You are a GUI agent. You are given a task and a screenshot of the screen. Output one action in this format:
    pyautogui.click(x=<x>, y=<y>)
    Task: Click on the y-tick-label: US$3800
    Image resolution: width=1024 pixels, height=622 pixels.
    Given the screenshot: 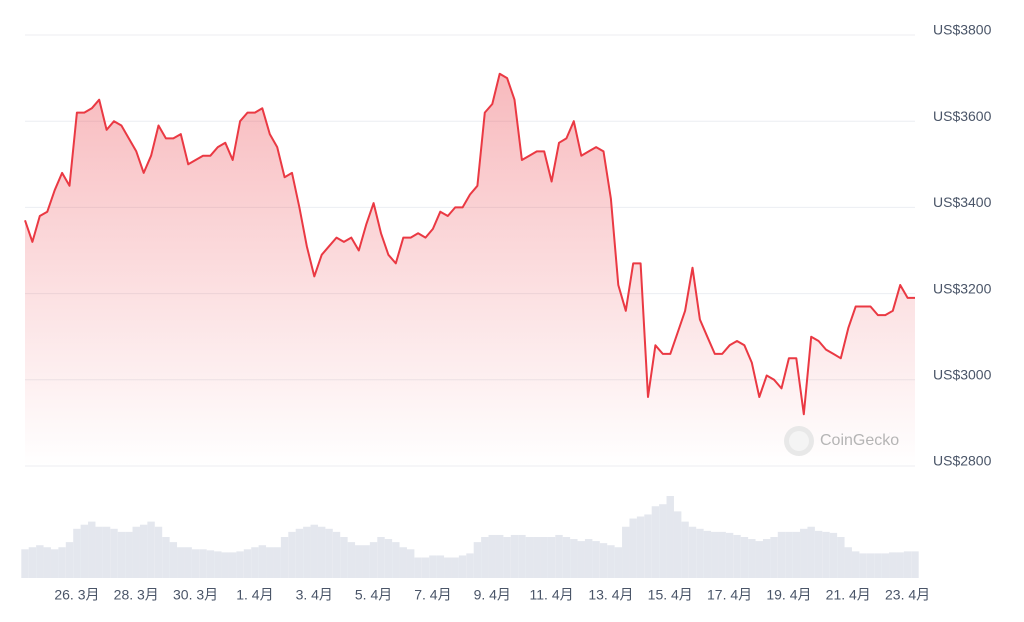 What is the action you would take?
    pyautogui.click(x=962, y=30)
    